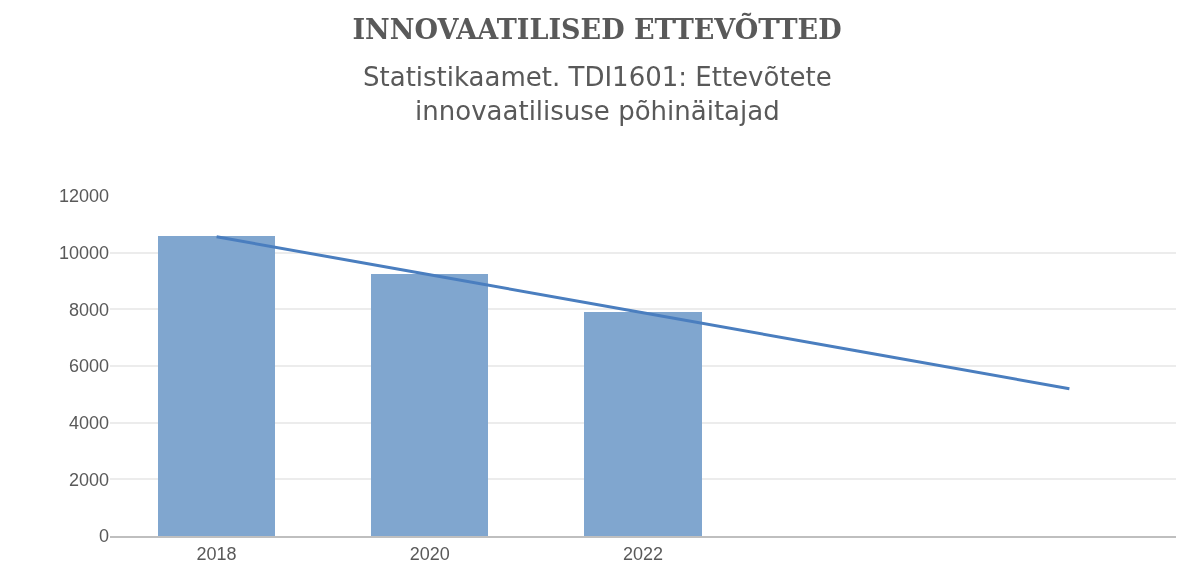 This screenshot has height=578, width=1194. I want to click on y-tick-label: 6000, so click(88, 366).